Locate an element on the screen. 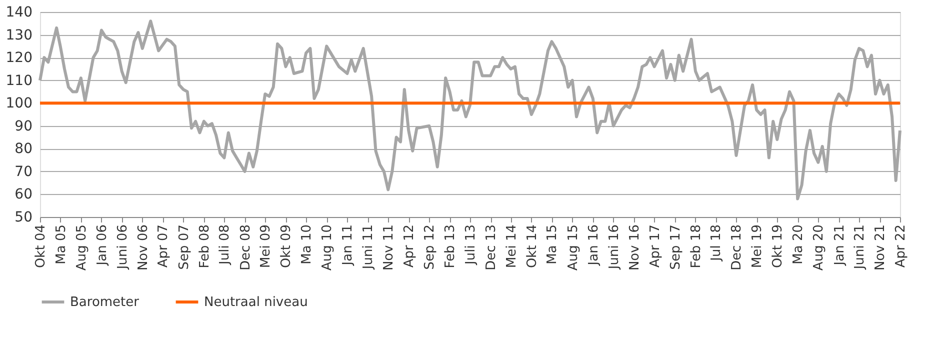 The width and height of the screenshot is (944, 347). x-tick-label: Juni 21 is located at coordinates (860, 247).